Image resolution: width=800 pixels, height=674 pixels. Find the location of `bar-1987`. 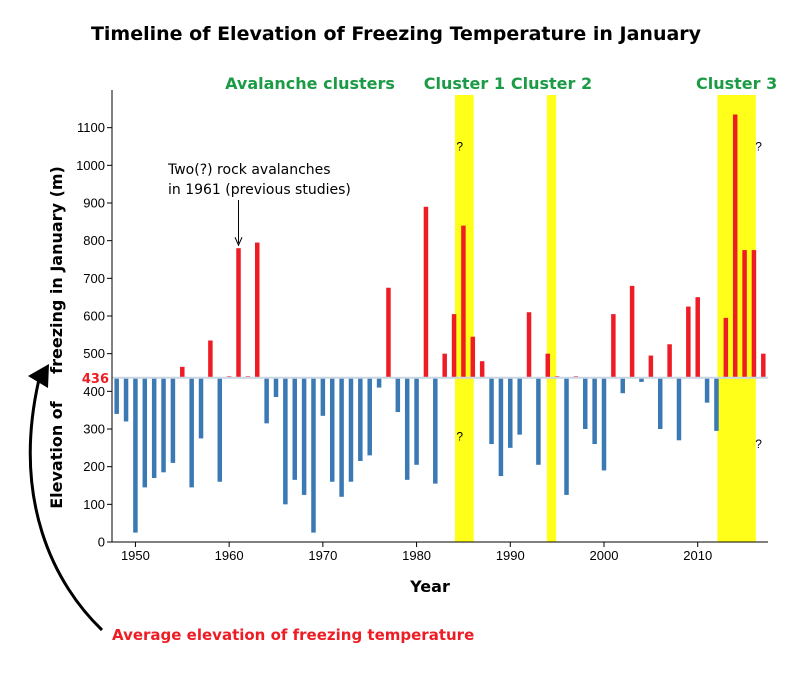

bar-1987 is located at coordinates (482, 369).